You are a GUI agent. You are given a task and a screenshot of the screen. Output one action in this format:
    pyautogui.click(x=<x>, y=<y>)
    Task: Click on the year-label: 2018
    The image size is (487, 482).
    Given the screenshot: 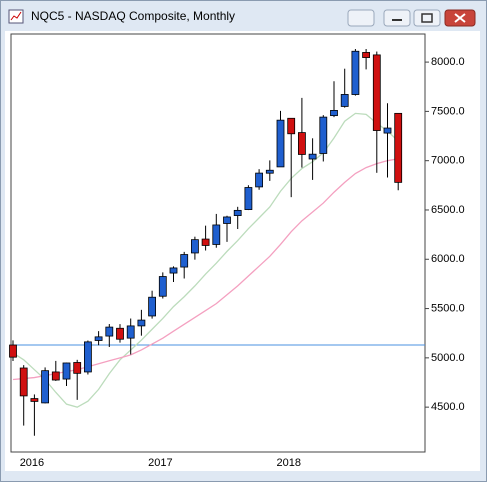 What is the action you would take?
    pyautogui.click(x=289, y=463)
    